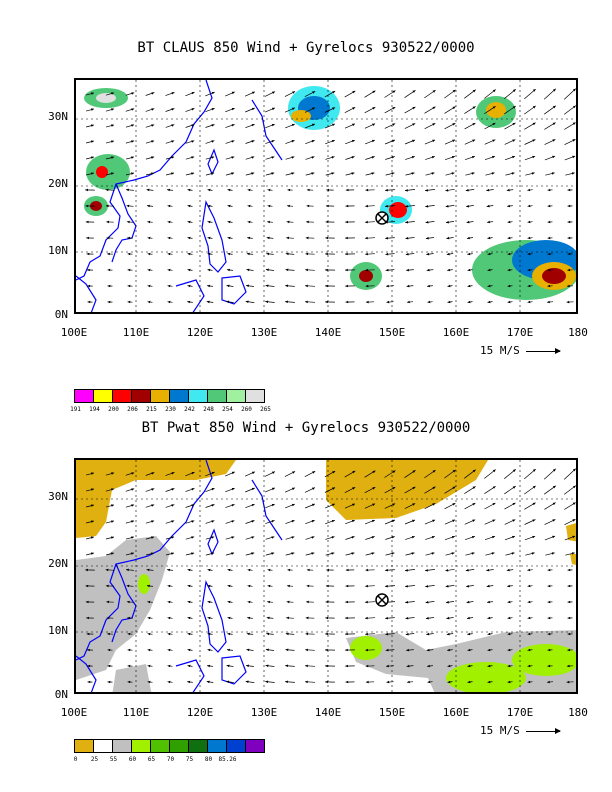  I want to click on colorbar-tick-label: 65, so click(151, 759).